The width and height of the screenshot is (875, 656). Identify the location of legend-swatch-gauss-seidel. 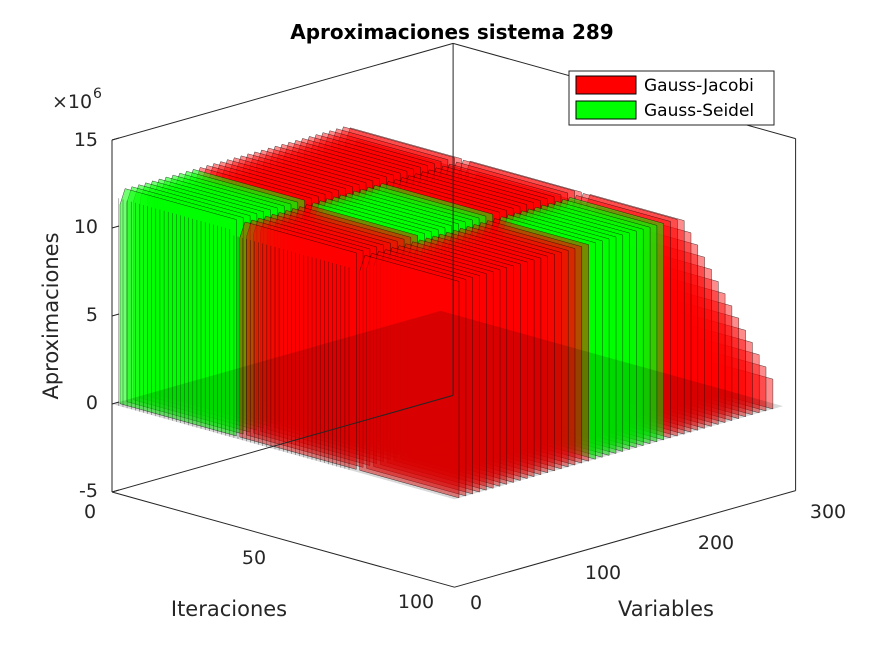
(606, 110).